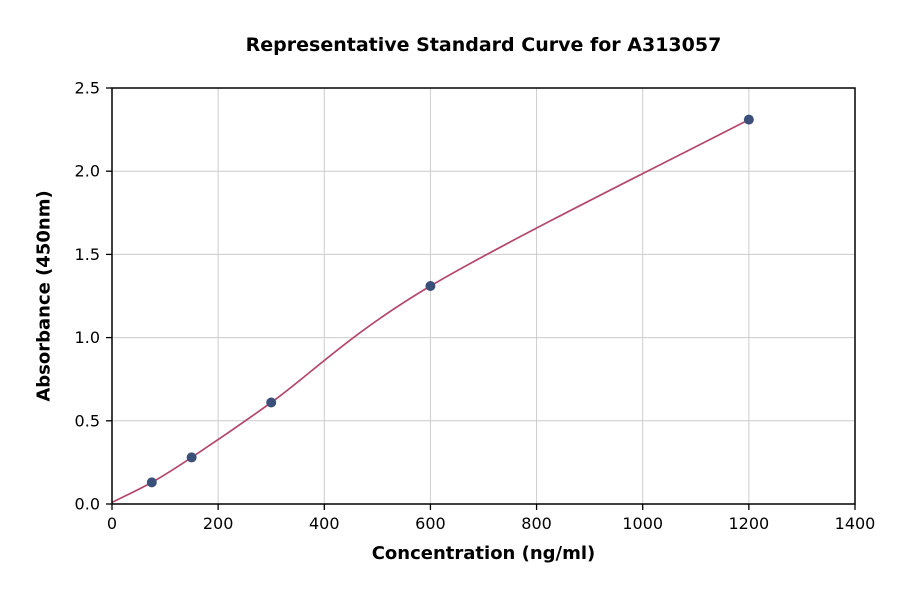 The height and width of the screenshot is (594, 900). Describe the element at coordinates (87, 171) in the screenshot. I see `y-tick-label: 2.0` at that location.